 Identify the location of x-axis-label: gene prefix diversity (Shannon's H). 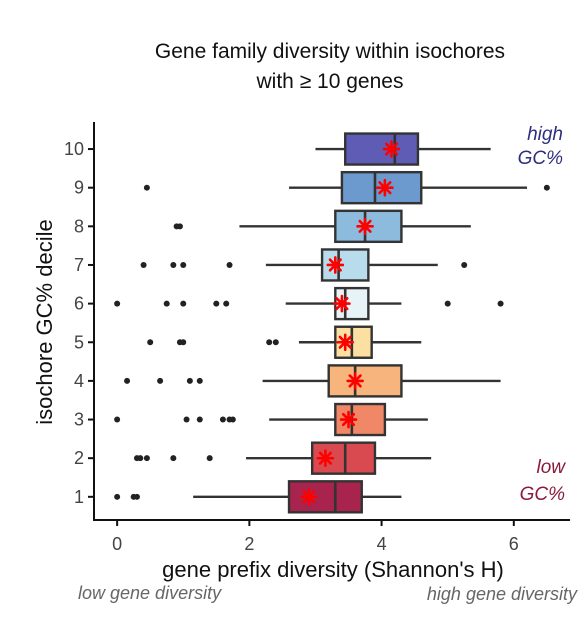
(333, 569).